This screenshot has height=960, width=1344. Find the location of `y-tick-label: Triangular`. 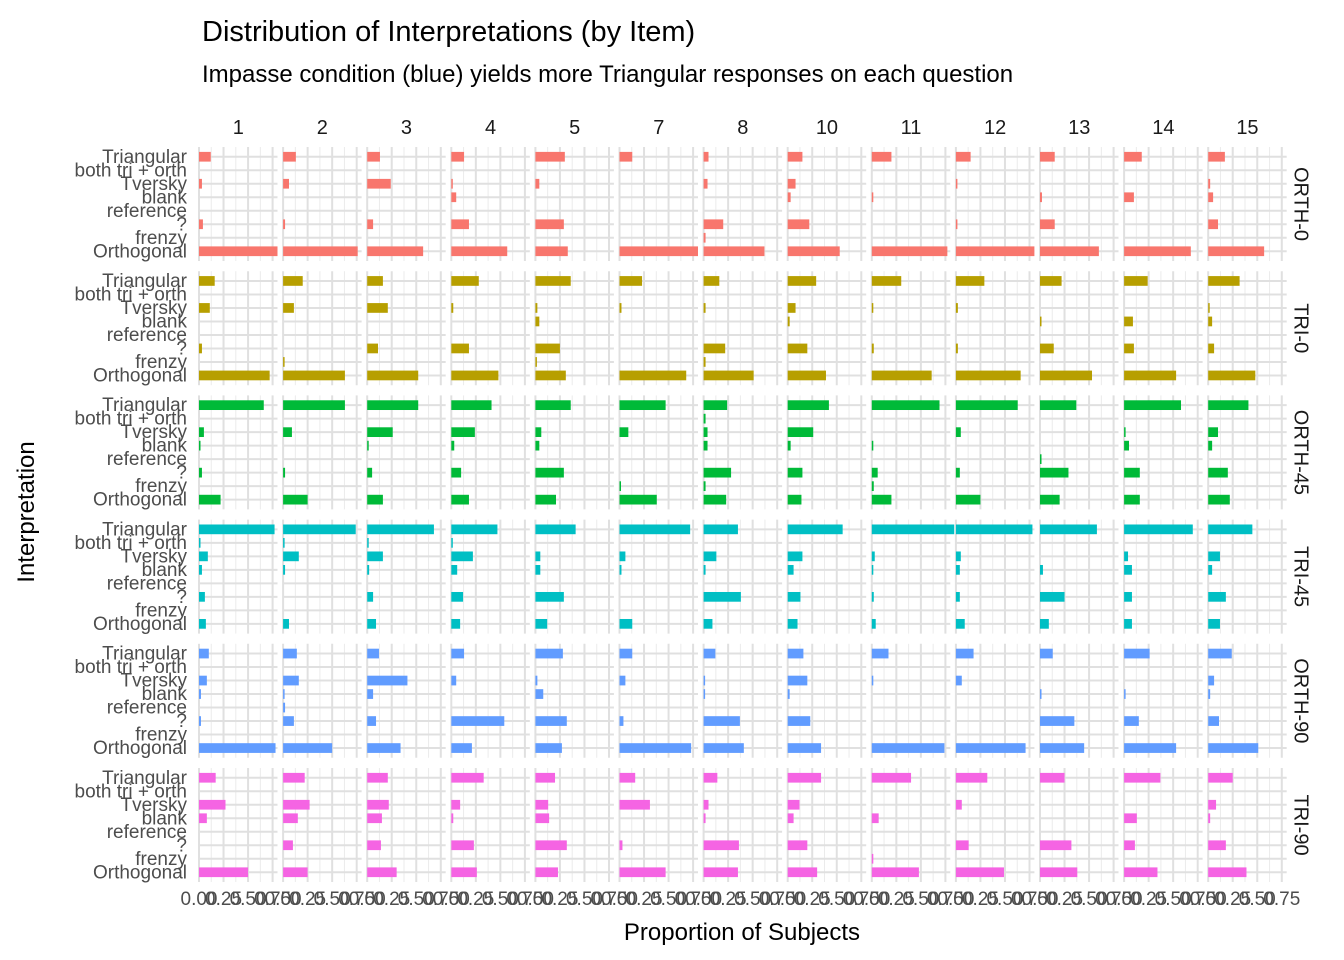

y-tick-label: Triangular is located at coordinates (145, 157).